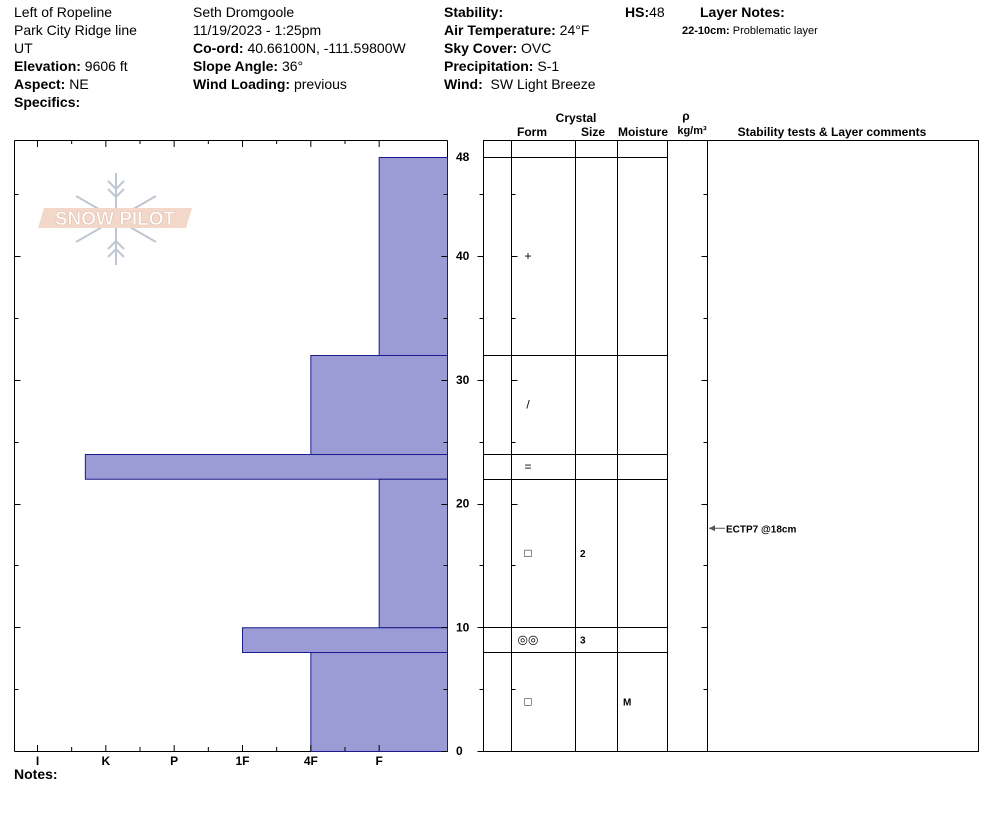 This screenshot has width=994, height=840. Describe the element at coordinates (502, 66) in the screenshot. I see `precipitation: Precipitation: S-1` at that location.